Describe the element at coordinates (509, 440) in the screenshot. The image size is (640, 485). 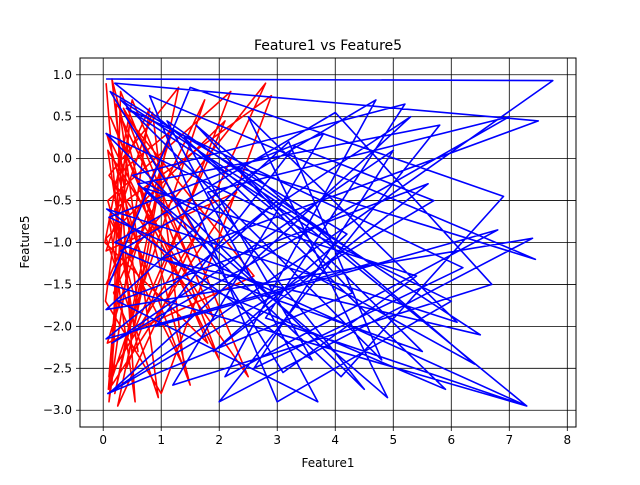
I see `x-tick-label: 7` at that location.